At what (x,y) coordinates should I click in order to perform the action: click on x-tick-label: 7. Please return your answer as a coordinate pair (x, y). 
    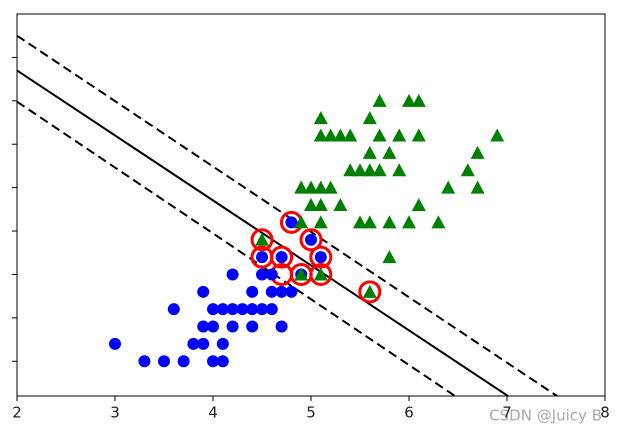
    Looking at the image, I should click on (507, 413).